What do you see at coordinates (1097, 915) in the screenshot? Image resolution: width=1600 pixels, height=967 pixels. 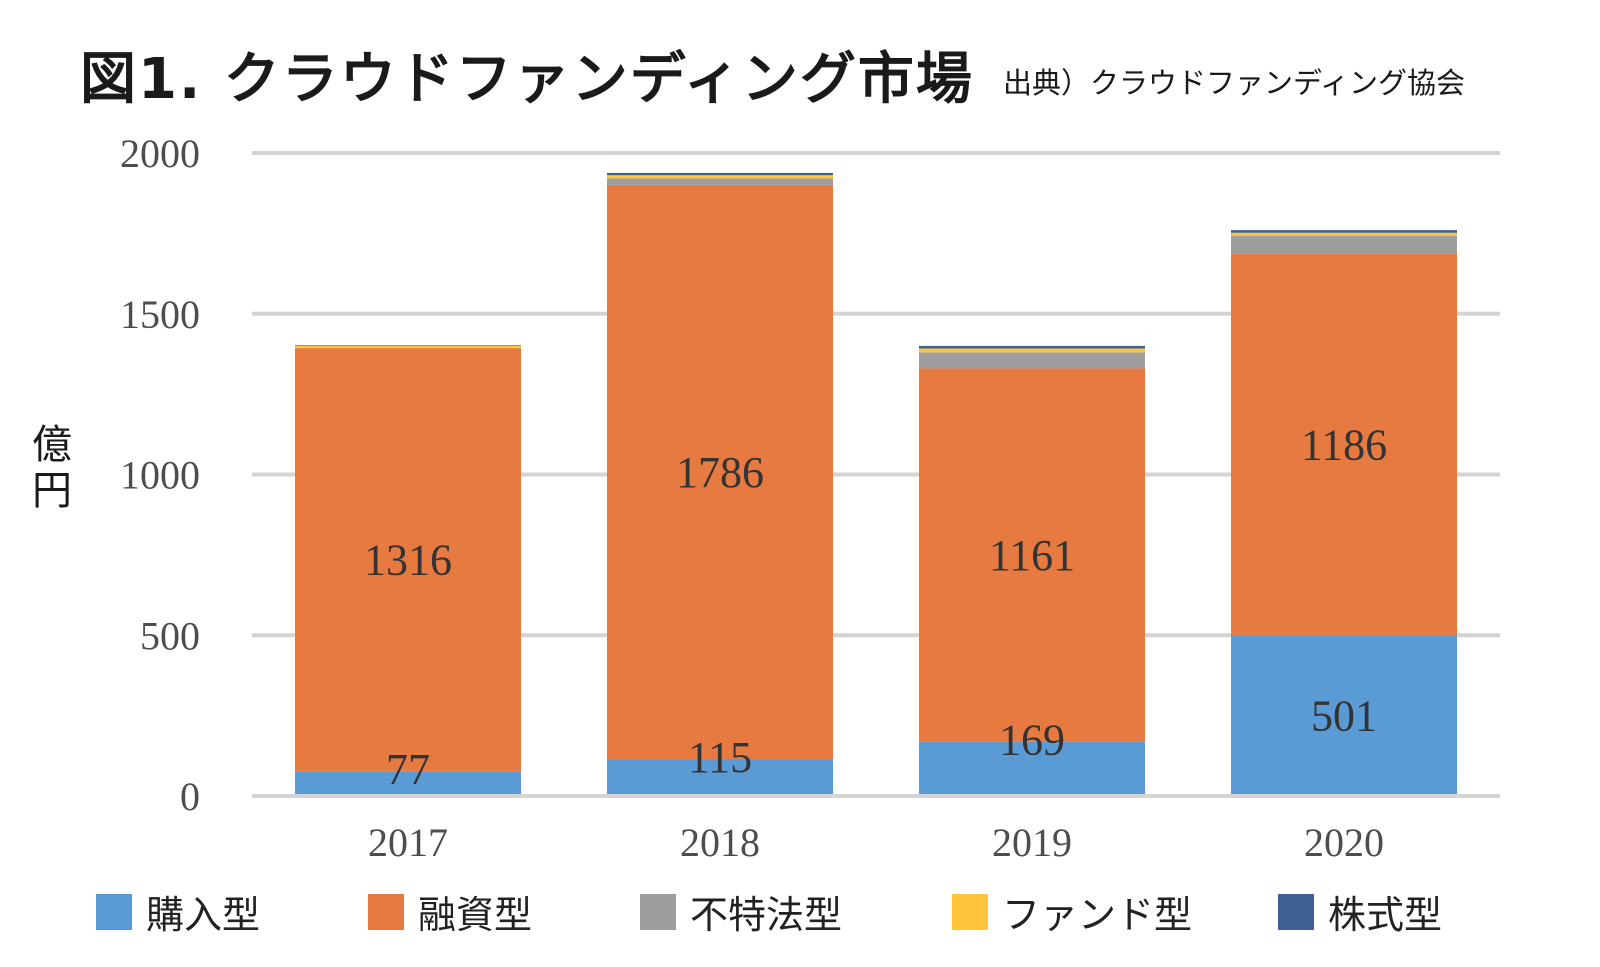 I see `legend-label: ファンド型` at bounding box center [1097, 915].